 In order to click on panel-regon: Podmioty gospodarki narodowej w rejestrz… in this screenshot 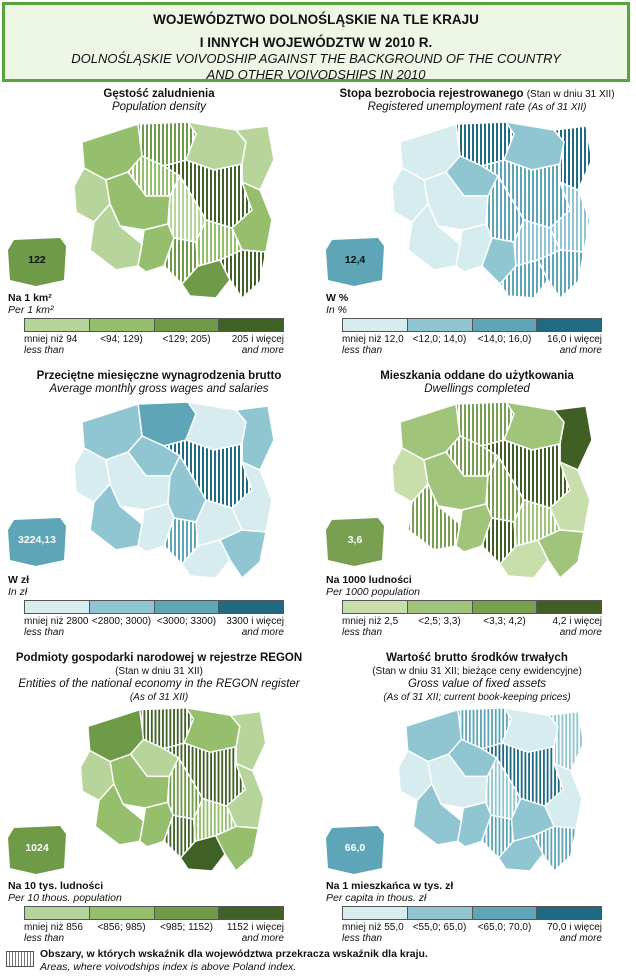, I will do `click(159, 798)`.